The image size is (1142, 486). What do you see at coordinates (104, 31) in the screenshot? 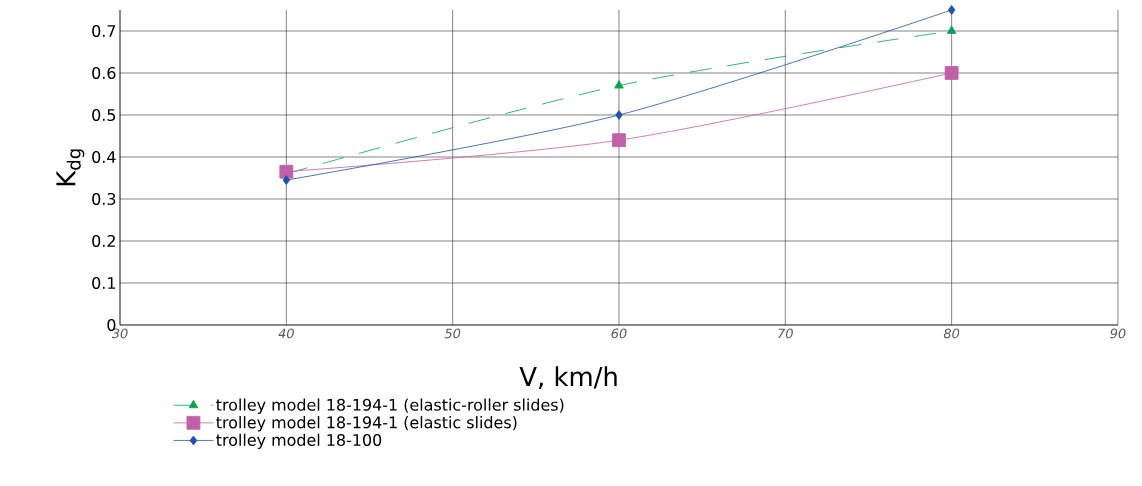
I see `y-tick-label: 0.7` at bounding box center [104, 31].